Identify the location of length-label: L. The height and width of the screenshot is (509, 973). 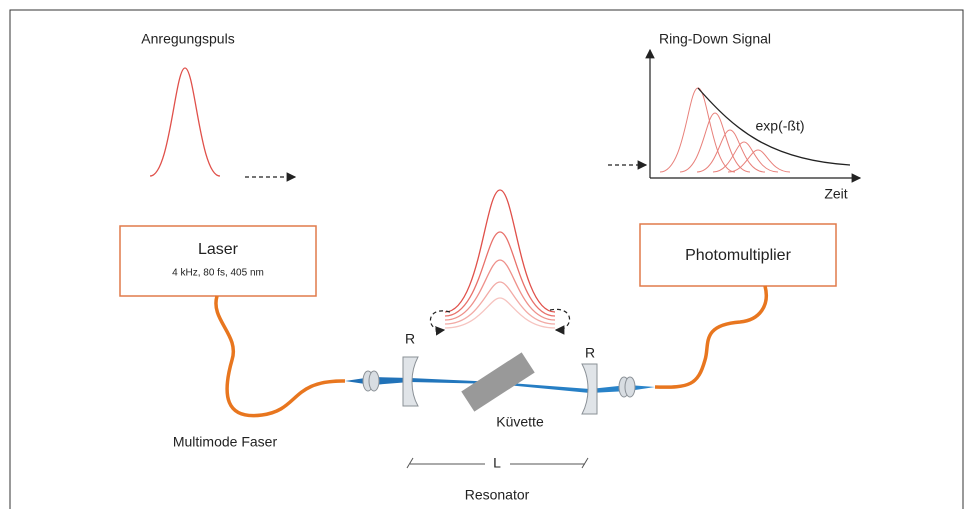
(497, 463).